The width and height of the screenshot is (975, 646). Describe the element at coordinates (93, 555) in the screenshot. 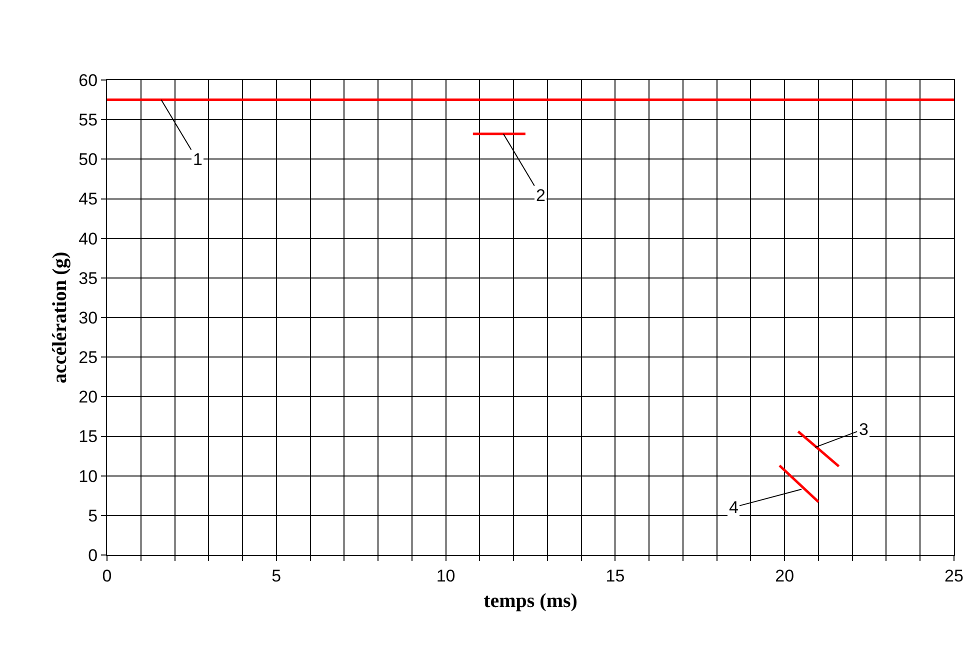

I see `y-tick-label: 0` at that location.